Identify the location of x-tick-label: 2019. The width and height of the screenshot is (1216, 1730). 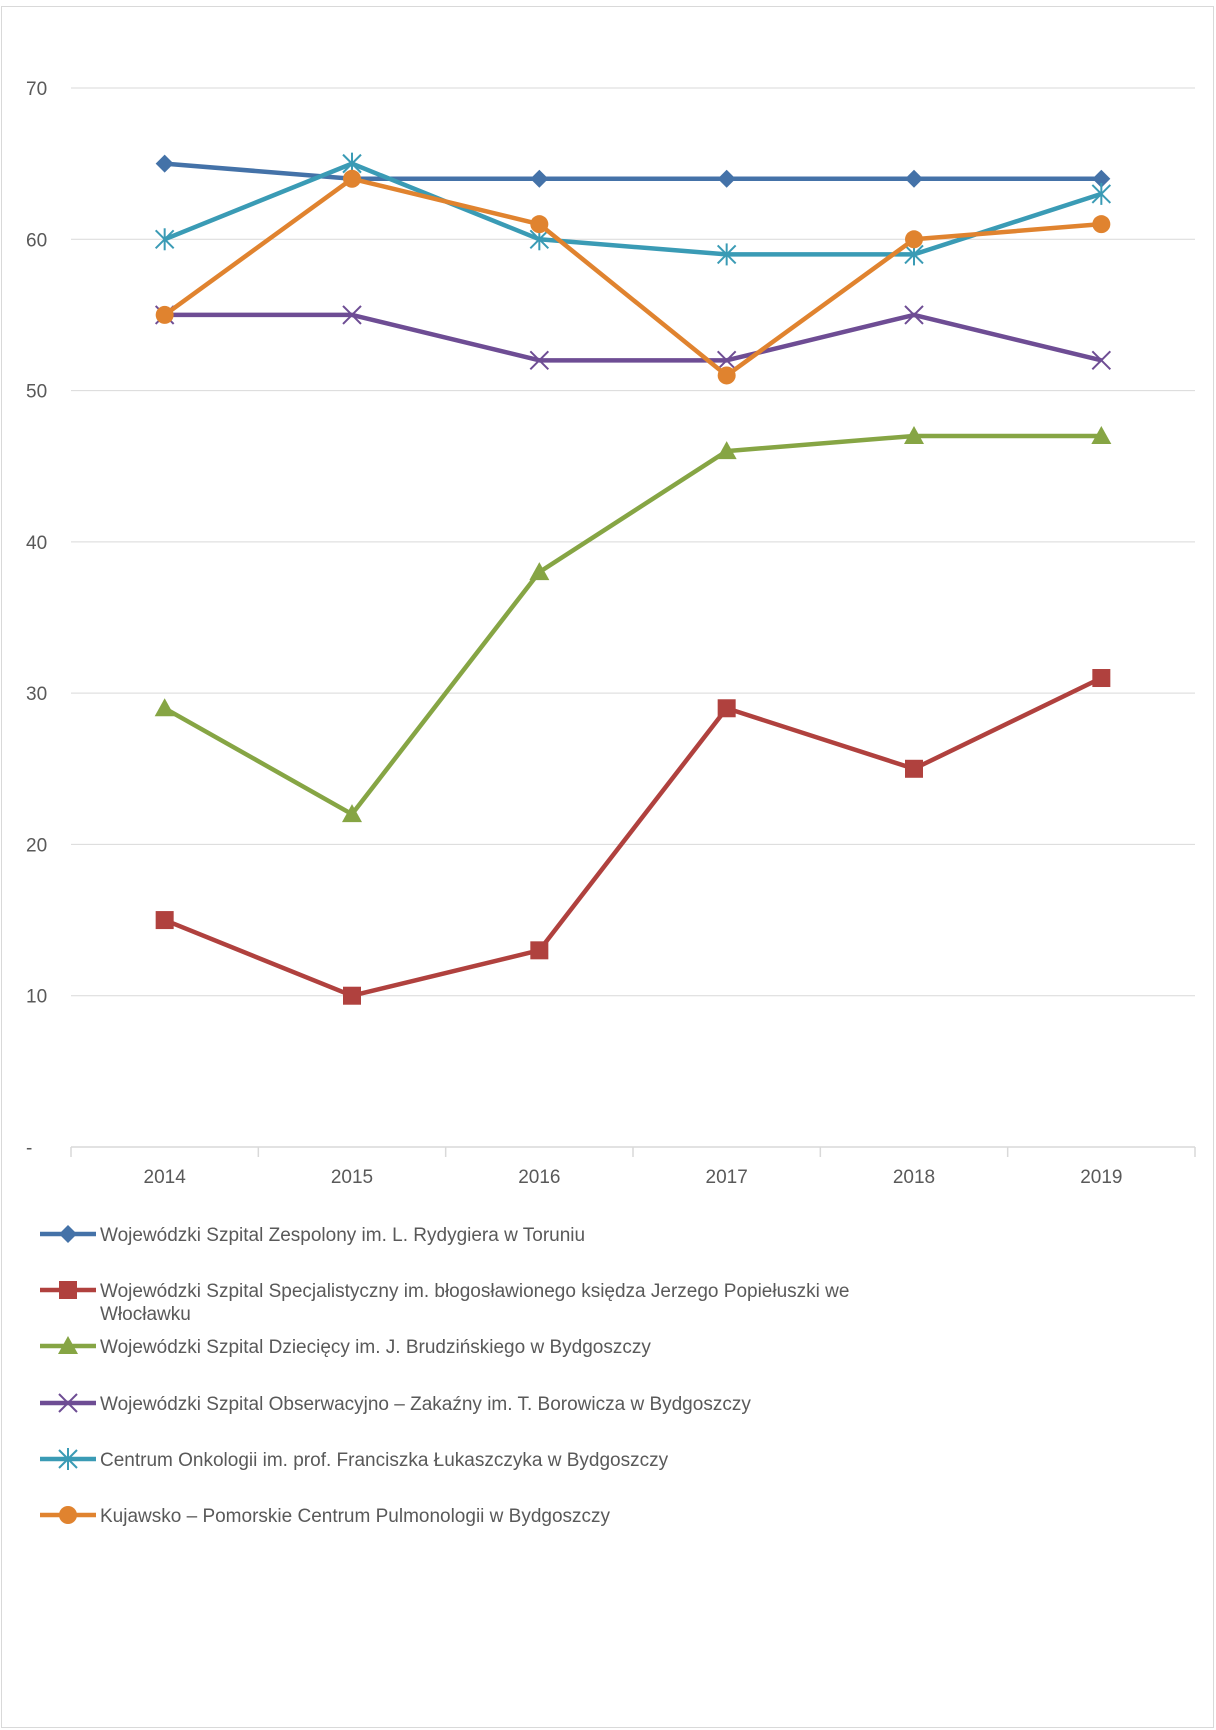
(1101, 1177).